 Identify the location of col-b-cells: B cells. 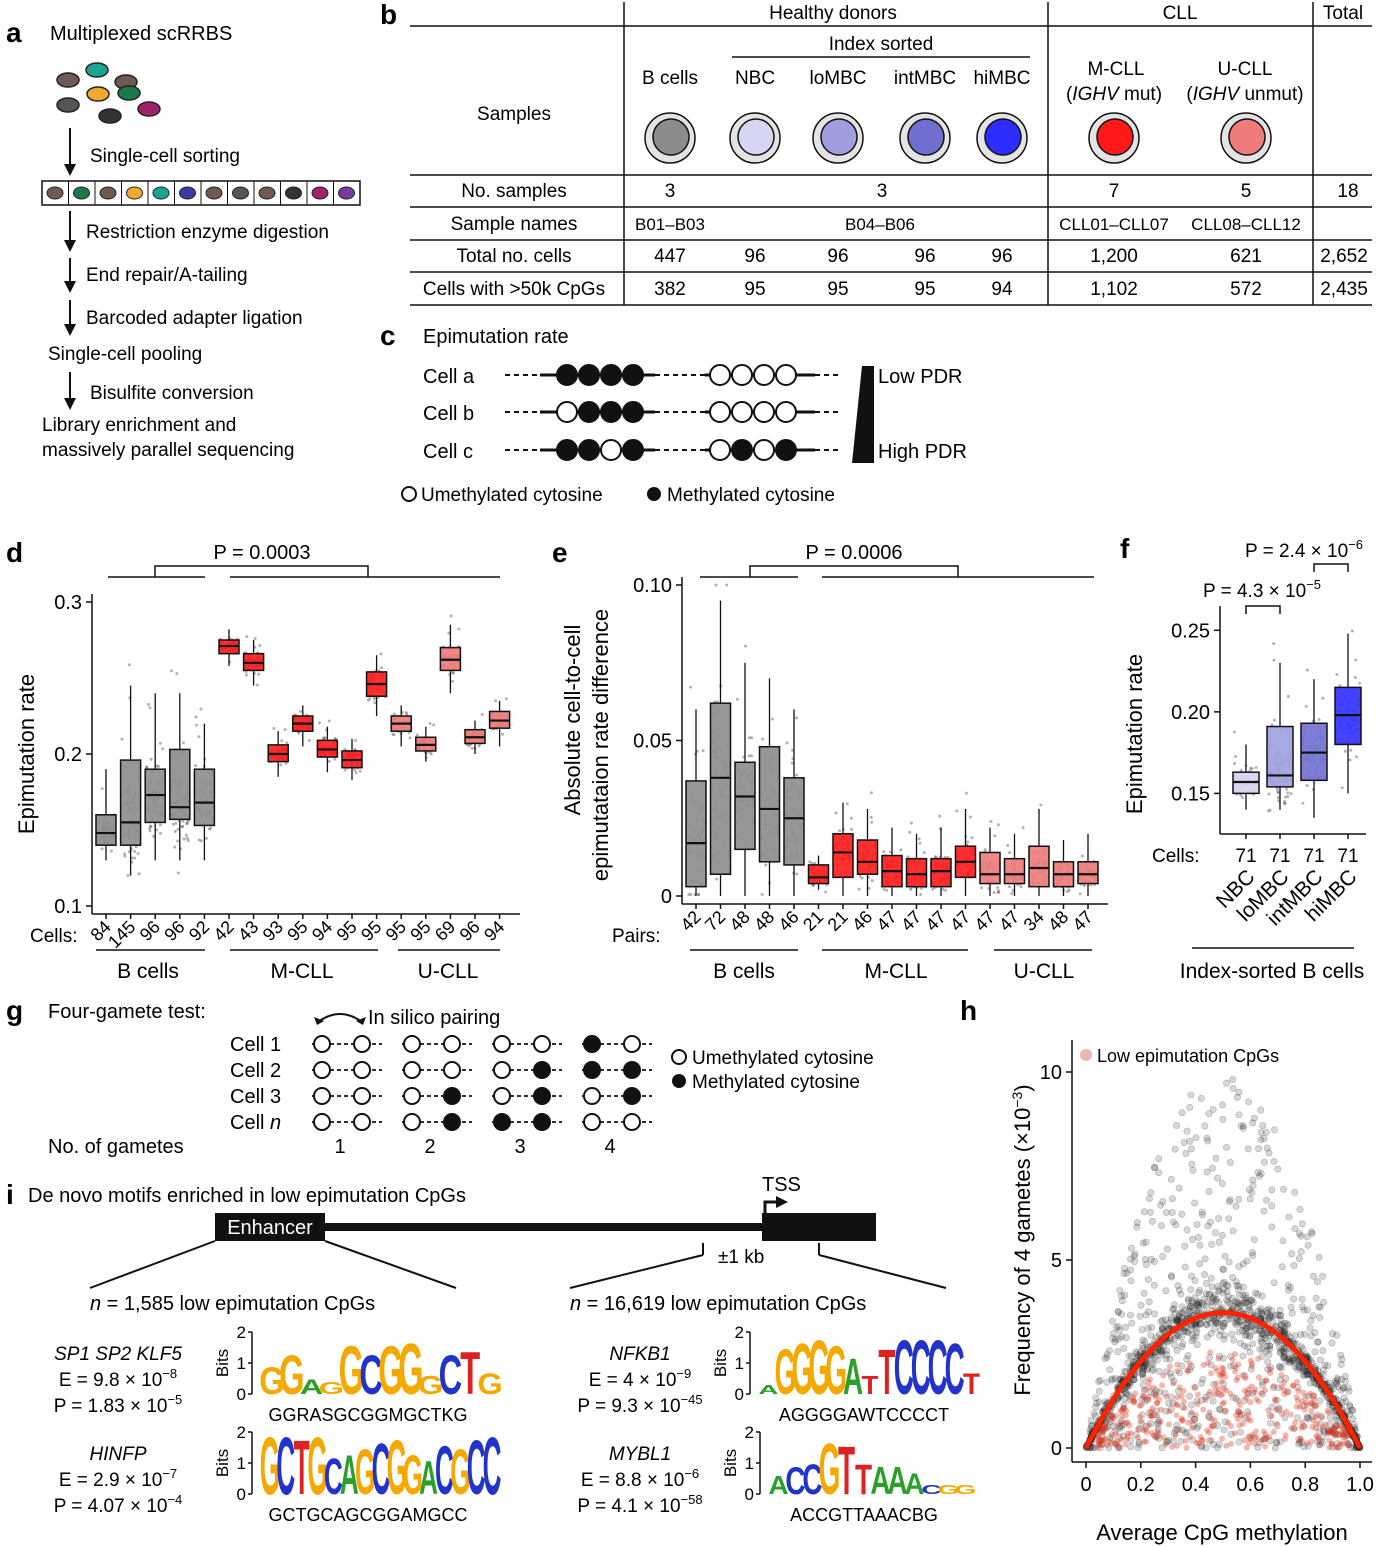
(670, 78).